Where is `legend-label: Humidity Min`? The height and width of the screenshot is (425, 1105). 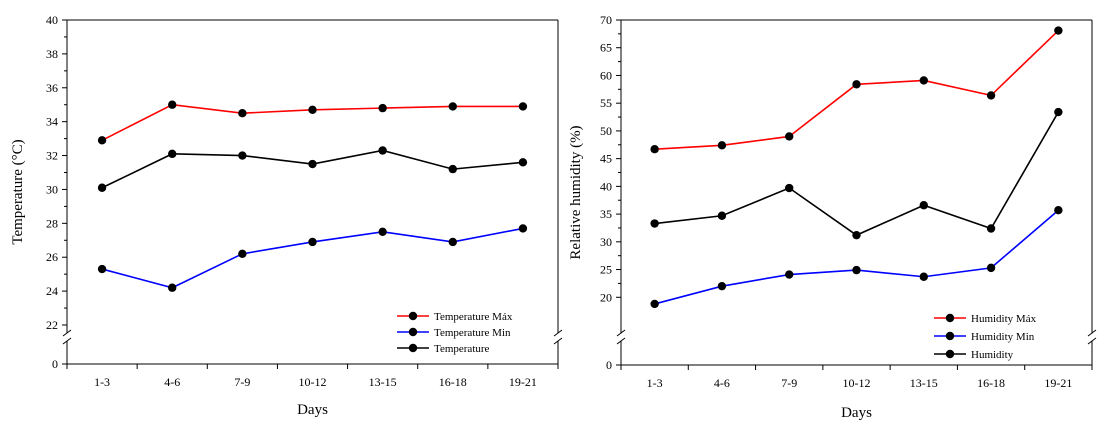
legend-label: Humidity Min is located at coordinates (1003, 337).